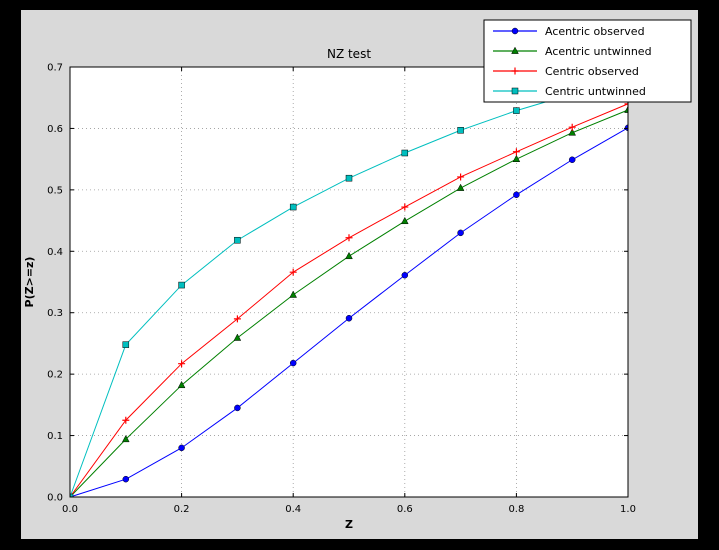  Describe the element at coordinates (349, 524) in the screenshot. I see `x-axis-label: Z` at that location.